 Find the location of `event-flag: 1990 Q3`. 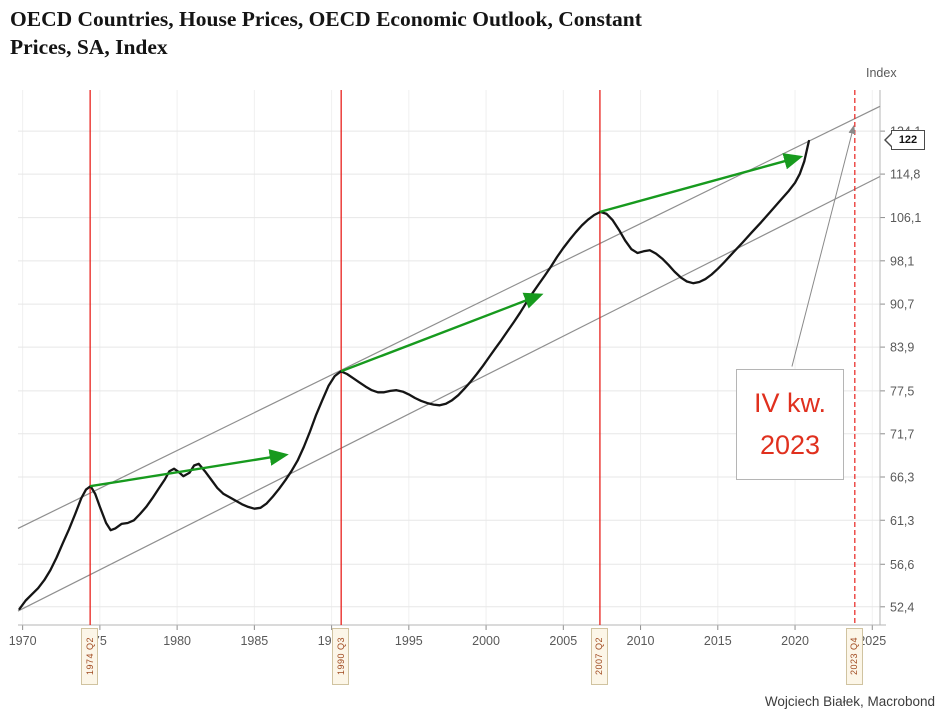

event-flag: 1990 Q3 is located at coordinates (341, 656).